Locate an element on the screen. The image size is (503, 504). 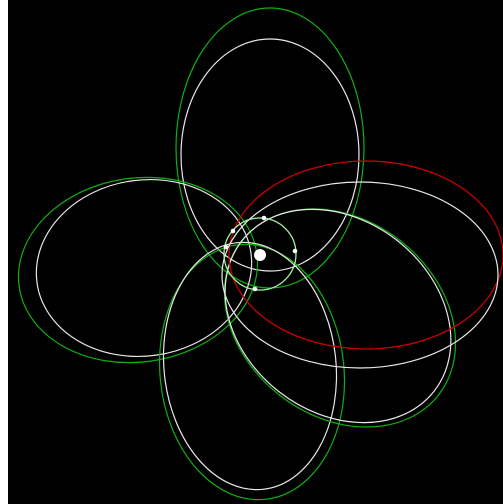
small-body-bottom is located at coordinates (255, 289).